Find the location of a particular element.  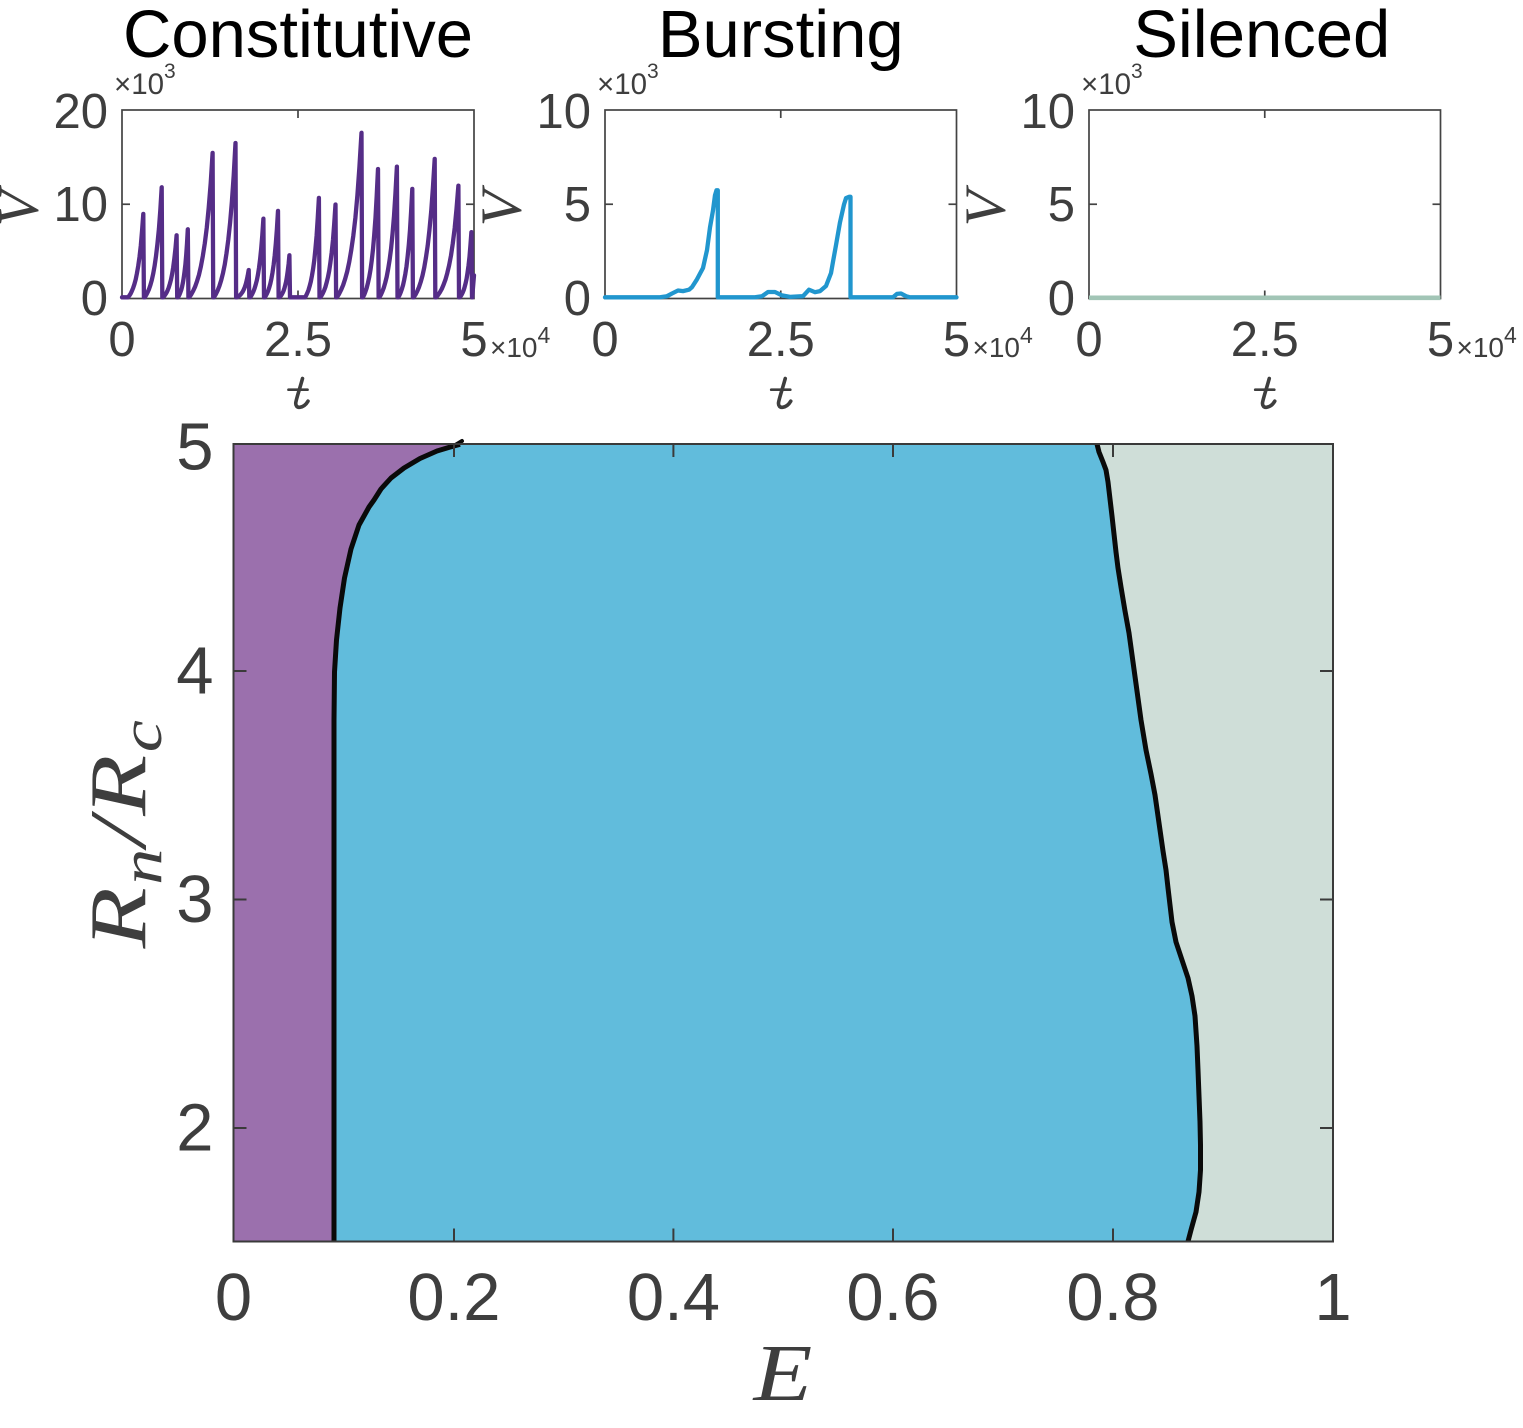

svg-text: Silenced is located at coordinates (1261, 36).